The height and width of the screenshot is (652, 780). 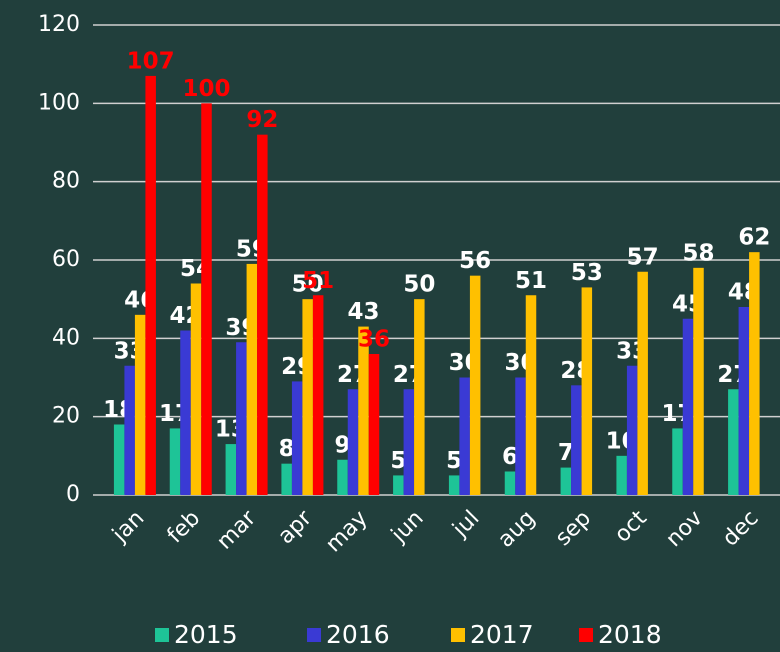 What do you see at coordinates (66, 259) in the screenshot?
I see `y-tick-label: 60` at bounding box center [66, 259].